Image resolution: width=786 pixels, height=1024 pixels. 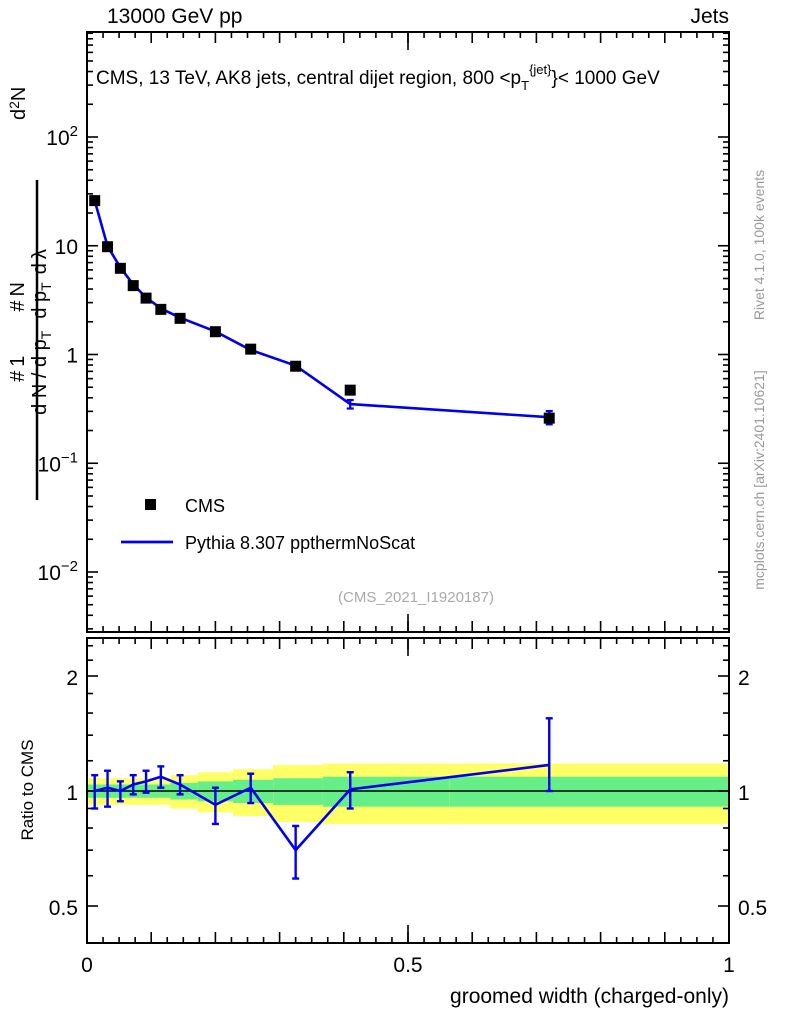 I want to click on analysis-watermark: (CMS_2021_I1920187), so click(x=416, y=597).